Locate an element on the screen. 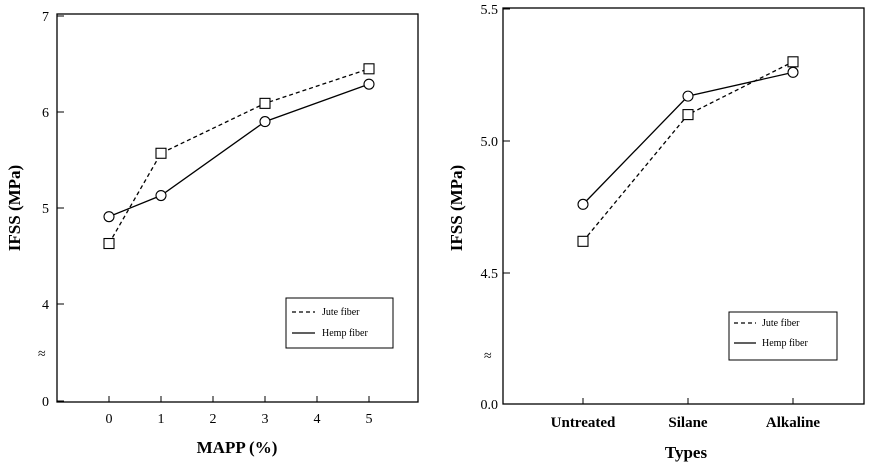 This screenshot has width=876, height=466. legend-box-left is located at coordinates (339, 323).